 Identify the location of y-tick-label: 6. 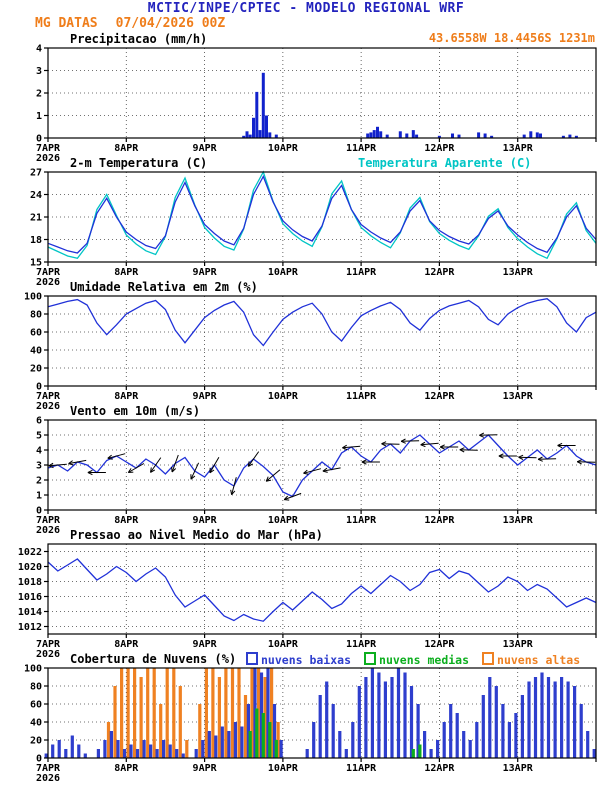
(39, 421).